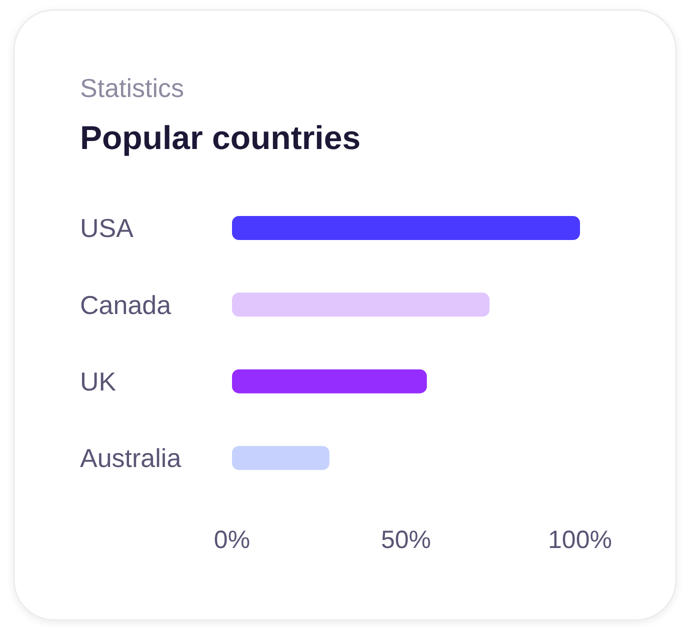 The width and height of the screenshot is (689, 635). Describe the element at coordinates (107, 228) in the screenshot. I see `y-tick-label: USA` at that location.